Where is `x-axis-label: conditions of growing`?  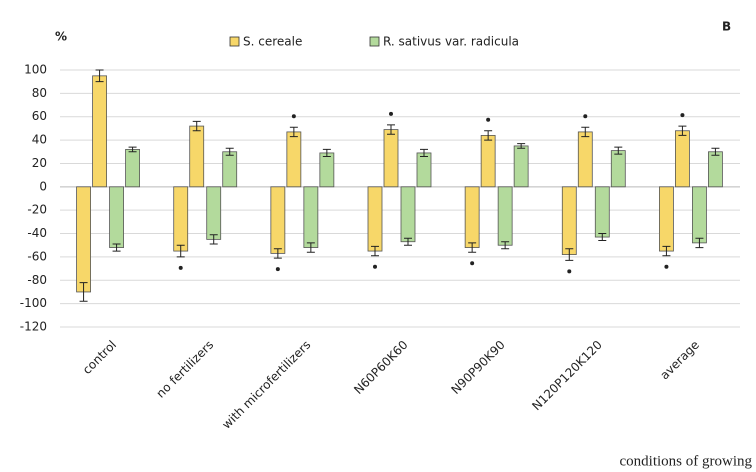
x-axis-label: conditions of growing is located at coordinates (686, 461).